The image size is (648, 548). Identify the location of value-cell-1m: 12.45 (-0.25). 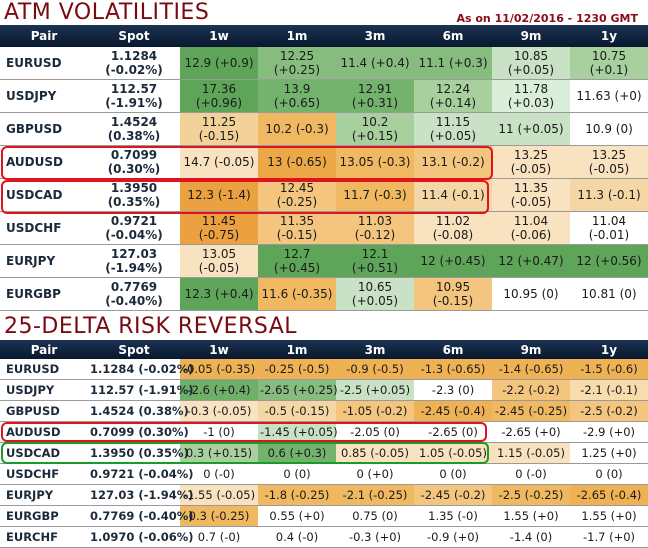
(297, 195).